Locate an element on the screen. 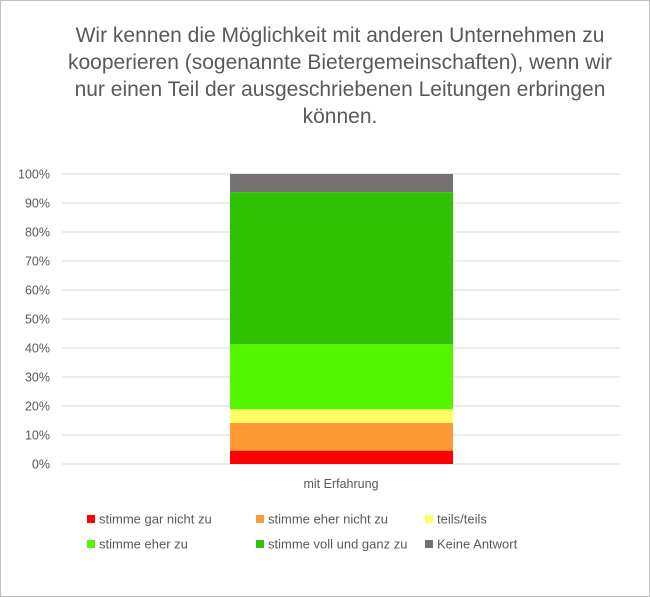 The image size is (650, 597). y-tick-label: 40% is located at coordinates (37, 349).